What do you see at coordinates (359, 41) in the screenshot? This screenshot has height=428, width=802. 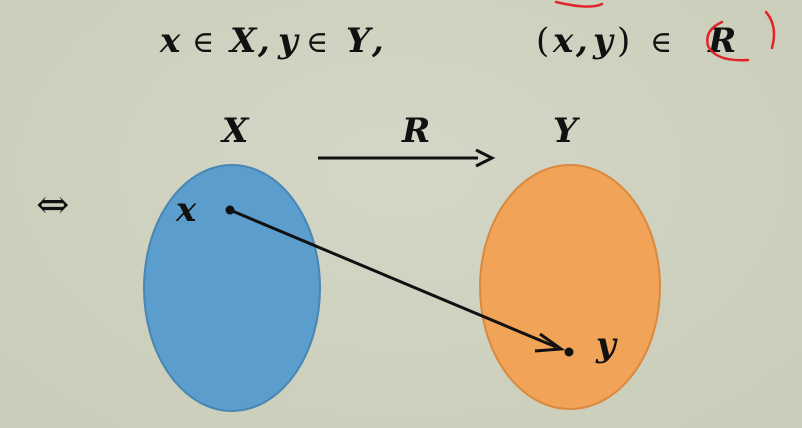 I see `formula-Y: Y` at bounding box center [359, 41].